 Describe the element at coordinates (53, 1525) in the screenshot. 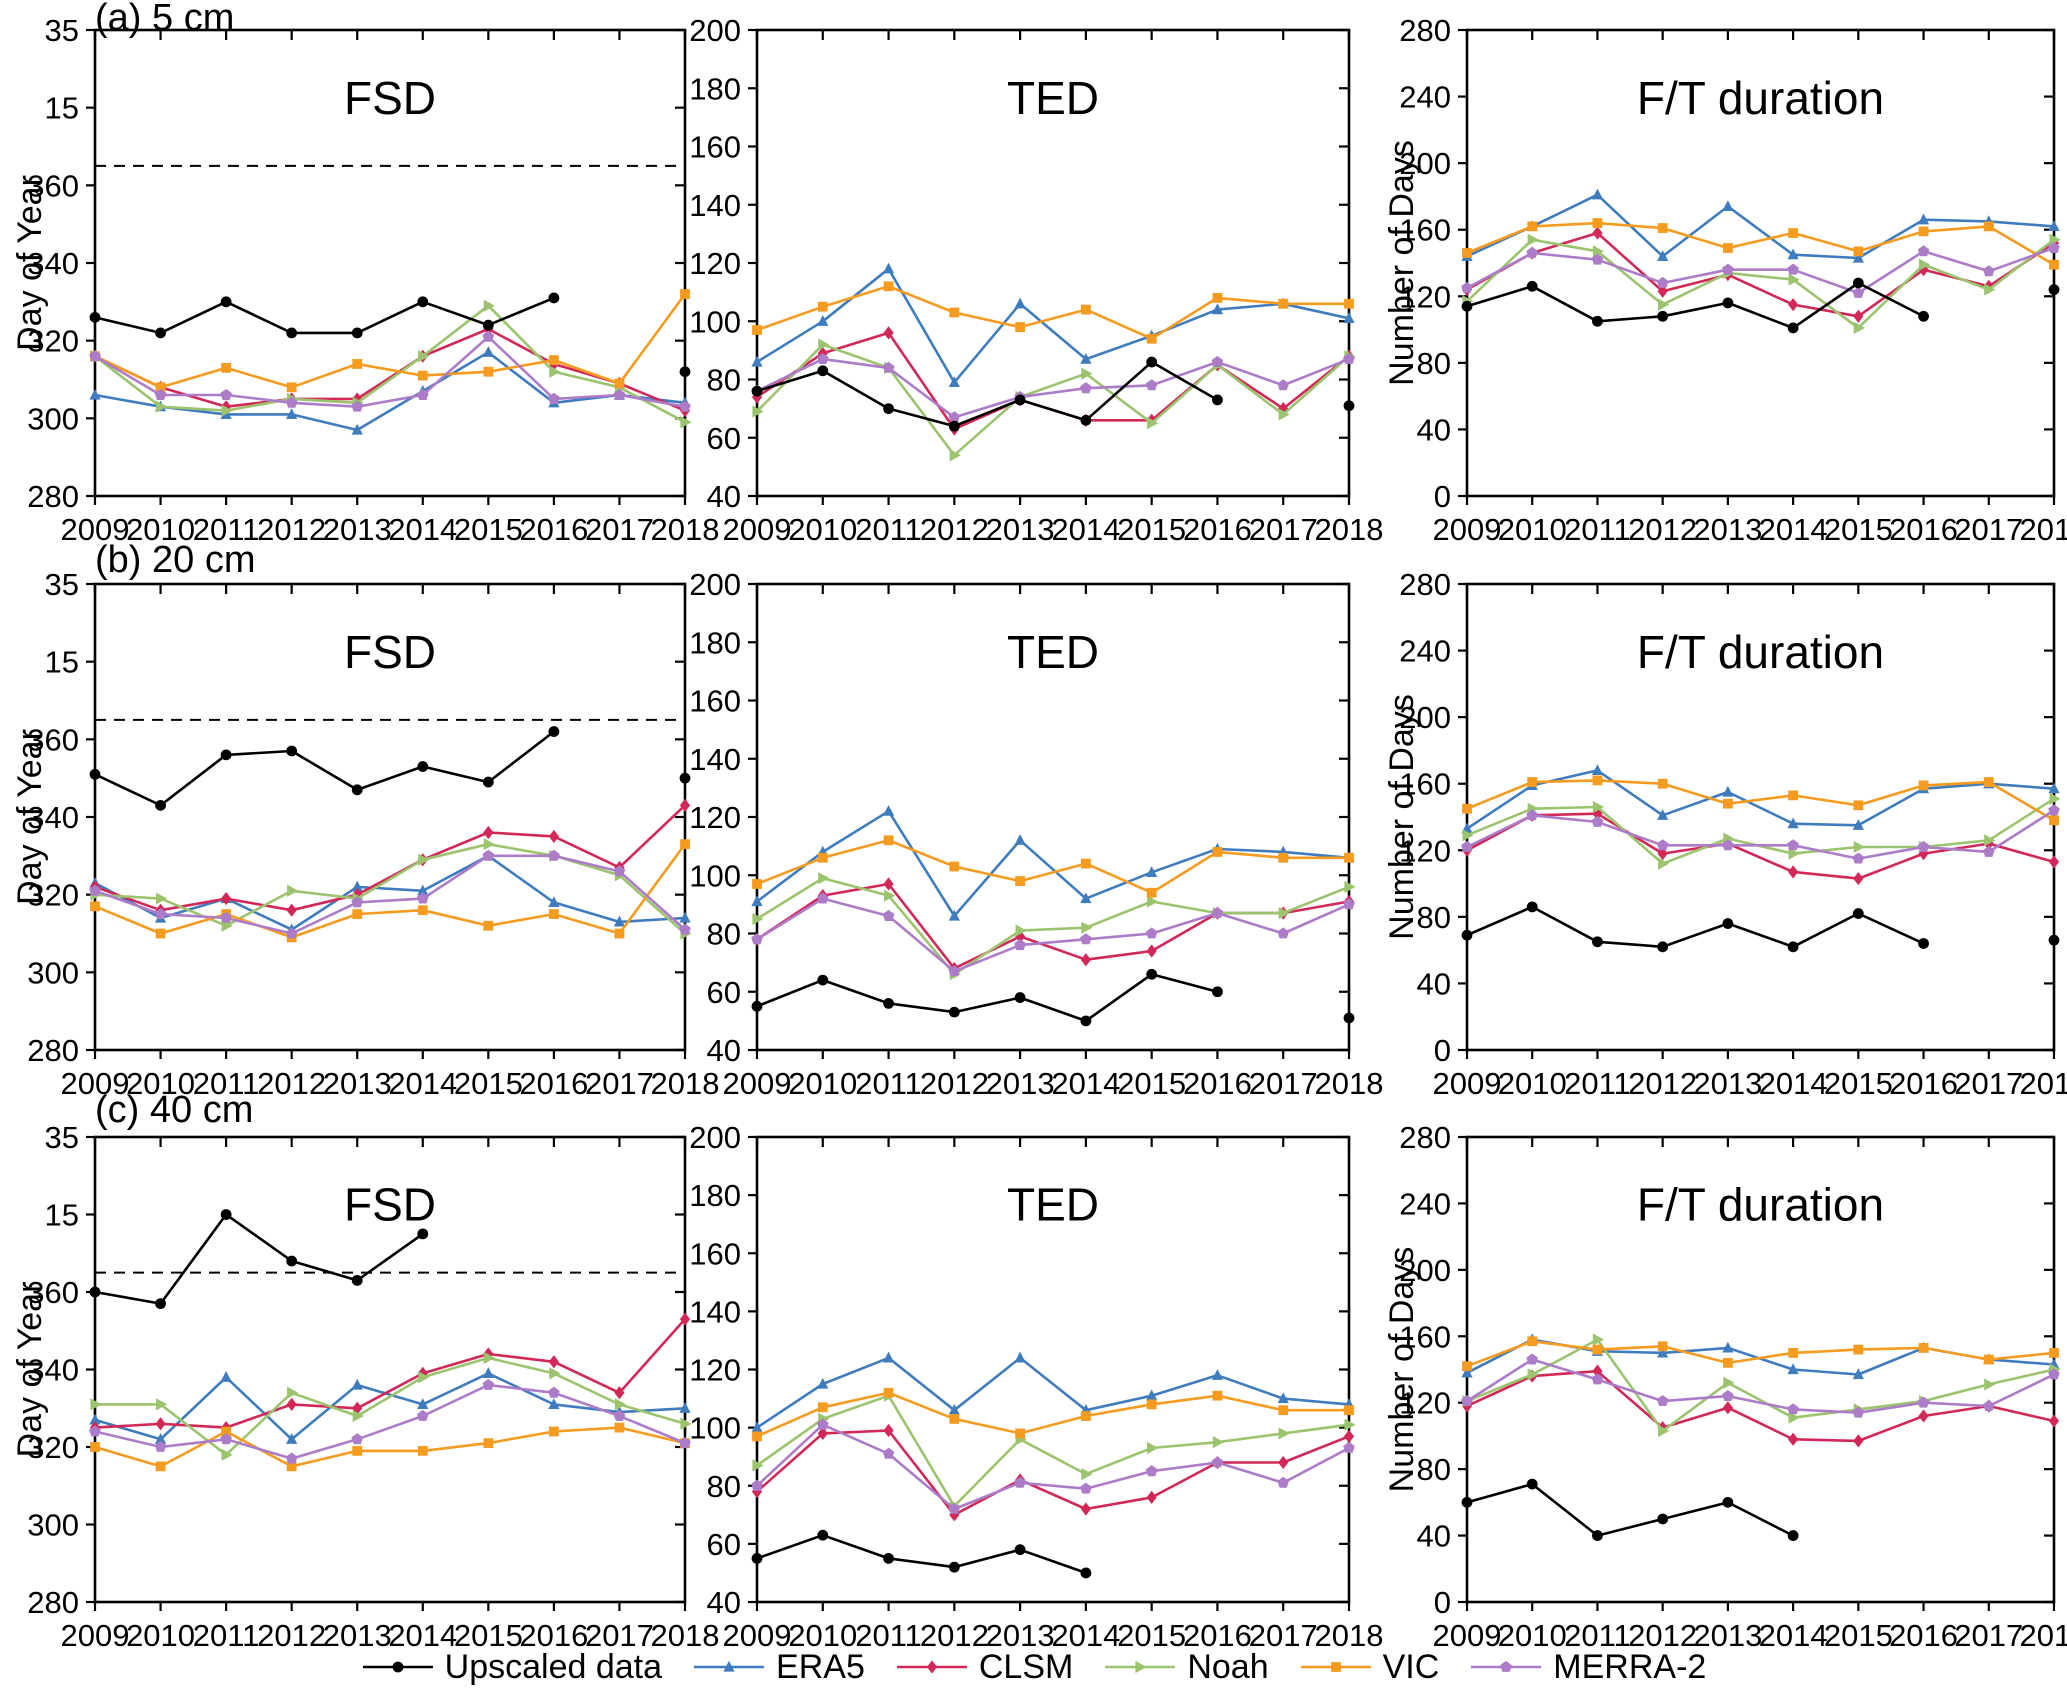

I see `y-tick-label: 300` at that location.